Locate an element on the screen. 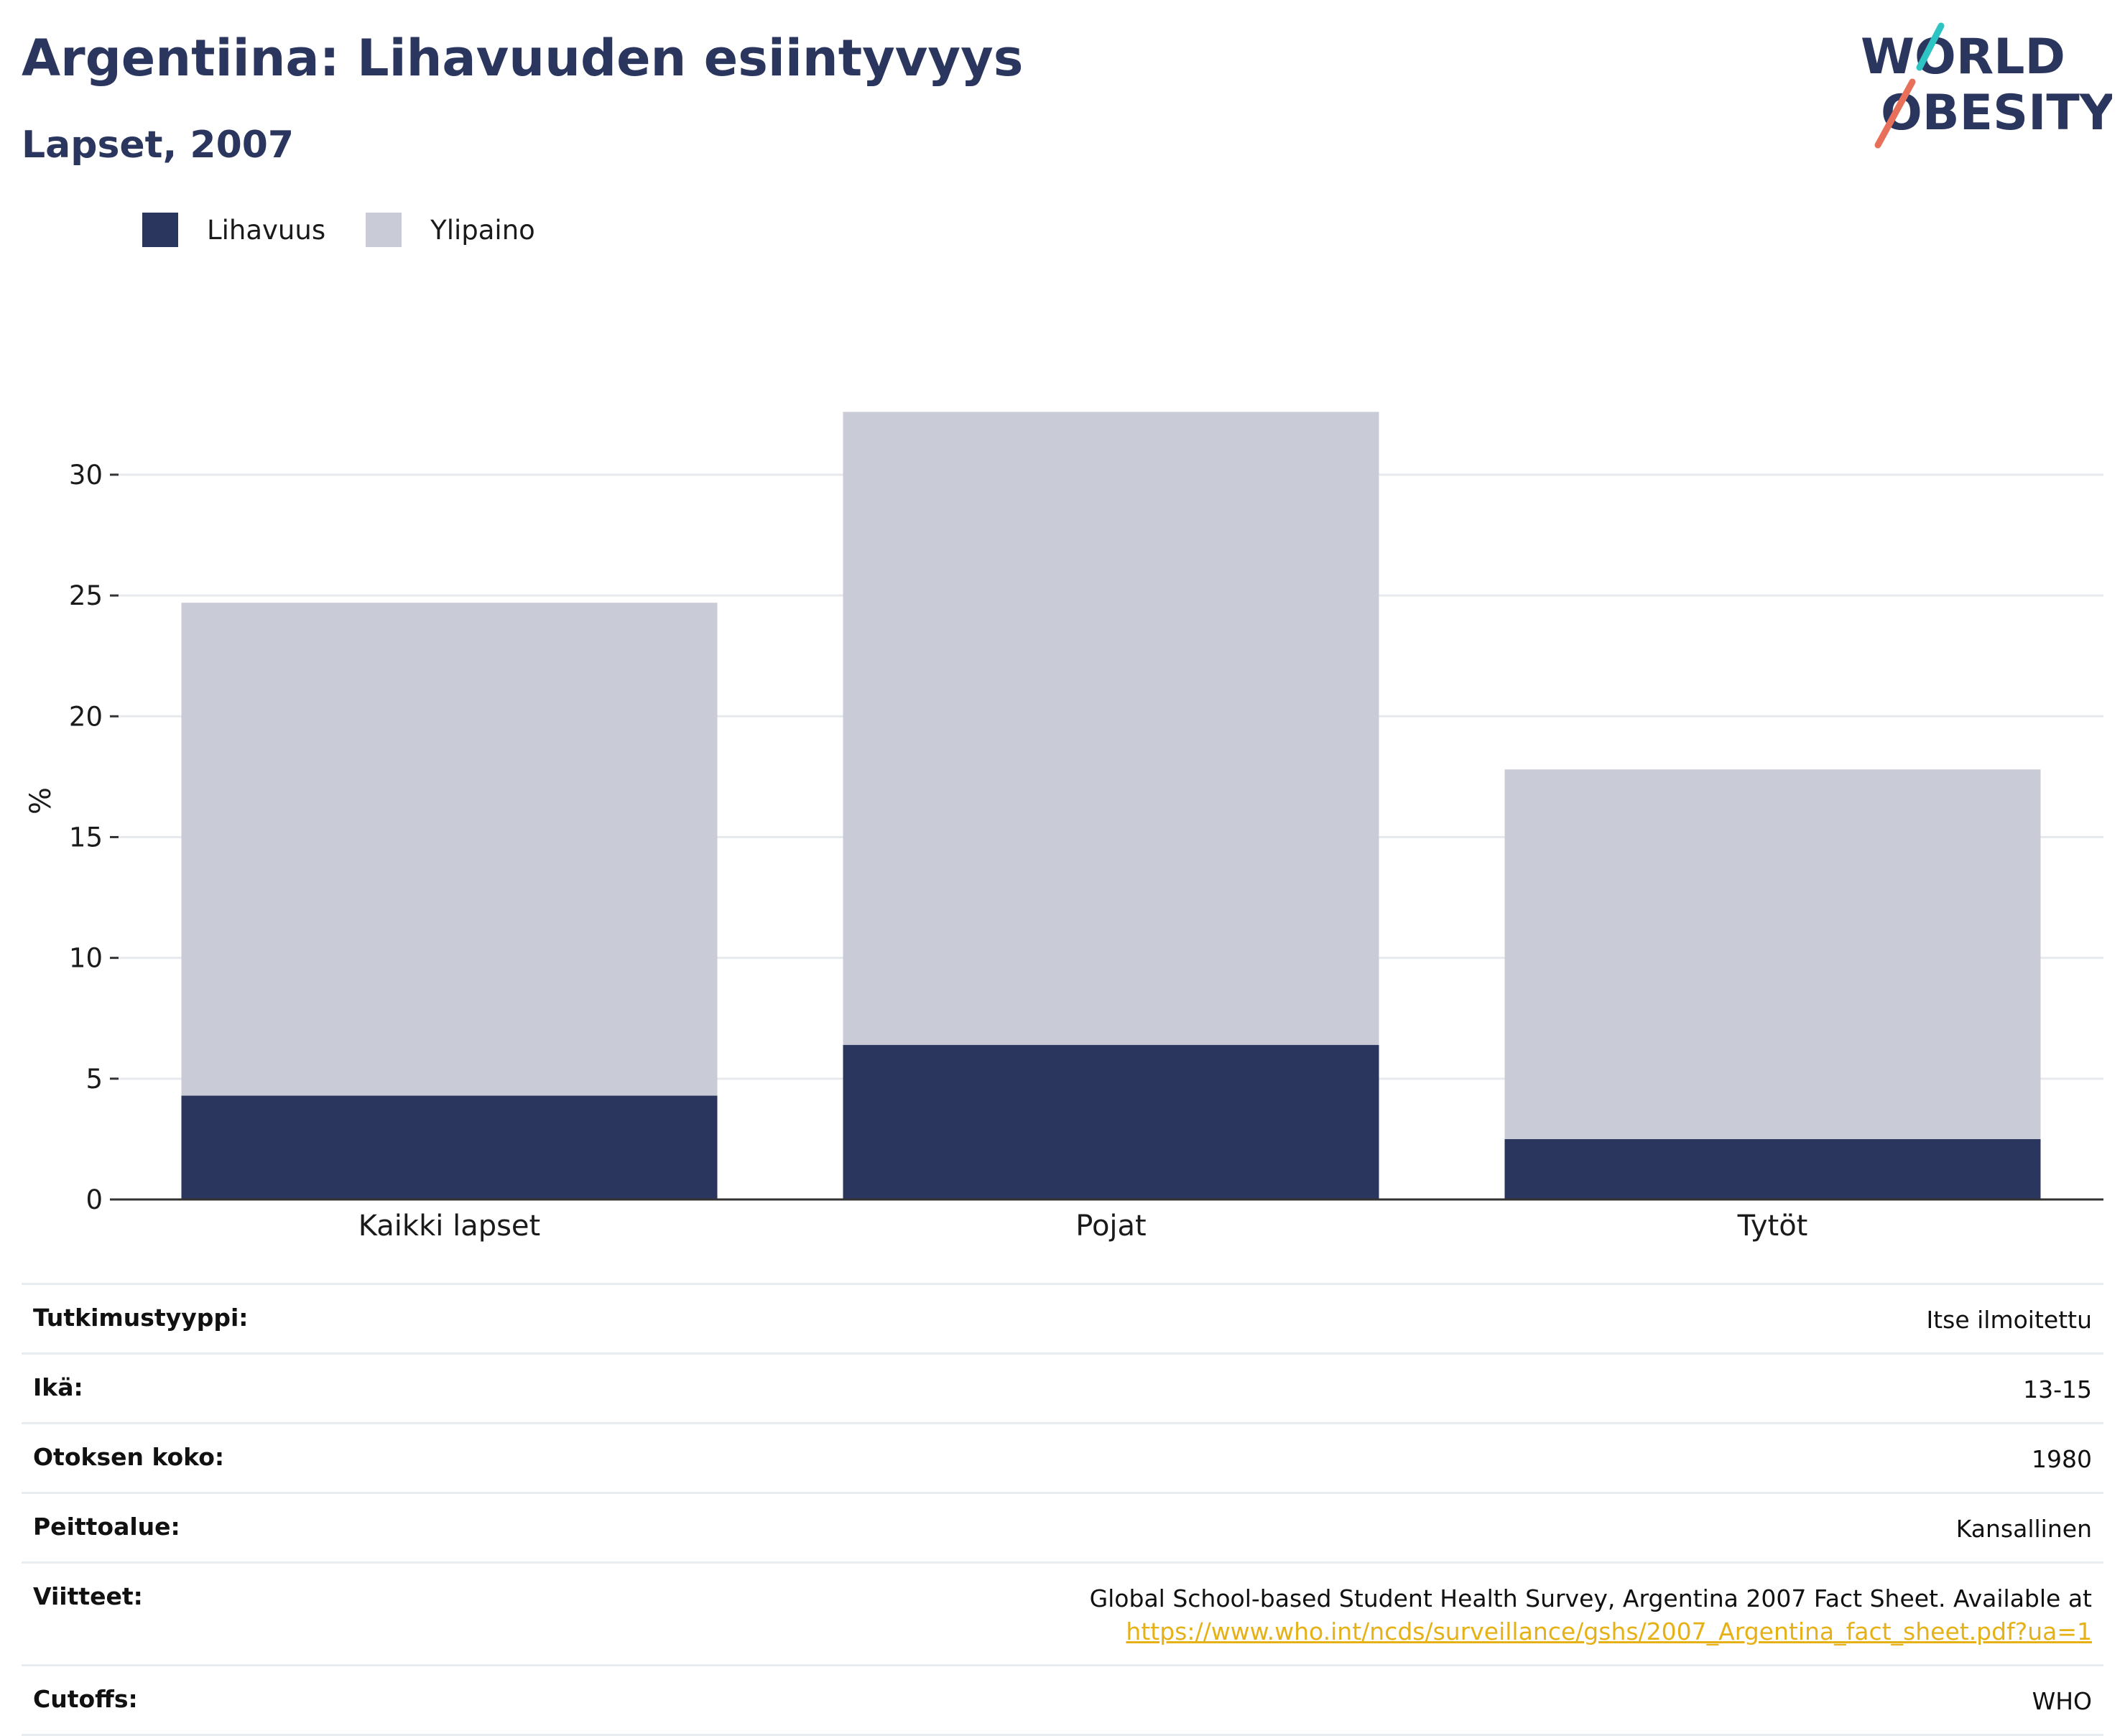  meta-label: Ikä: is located at coordinates (58, 1387).